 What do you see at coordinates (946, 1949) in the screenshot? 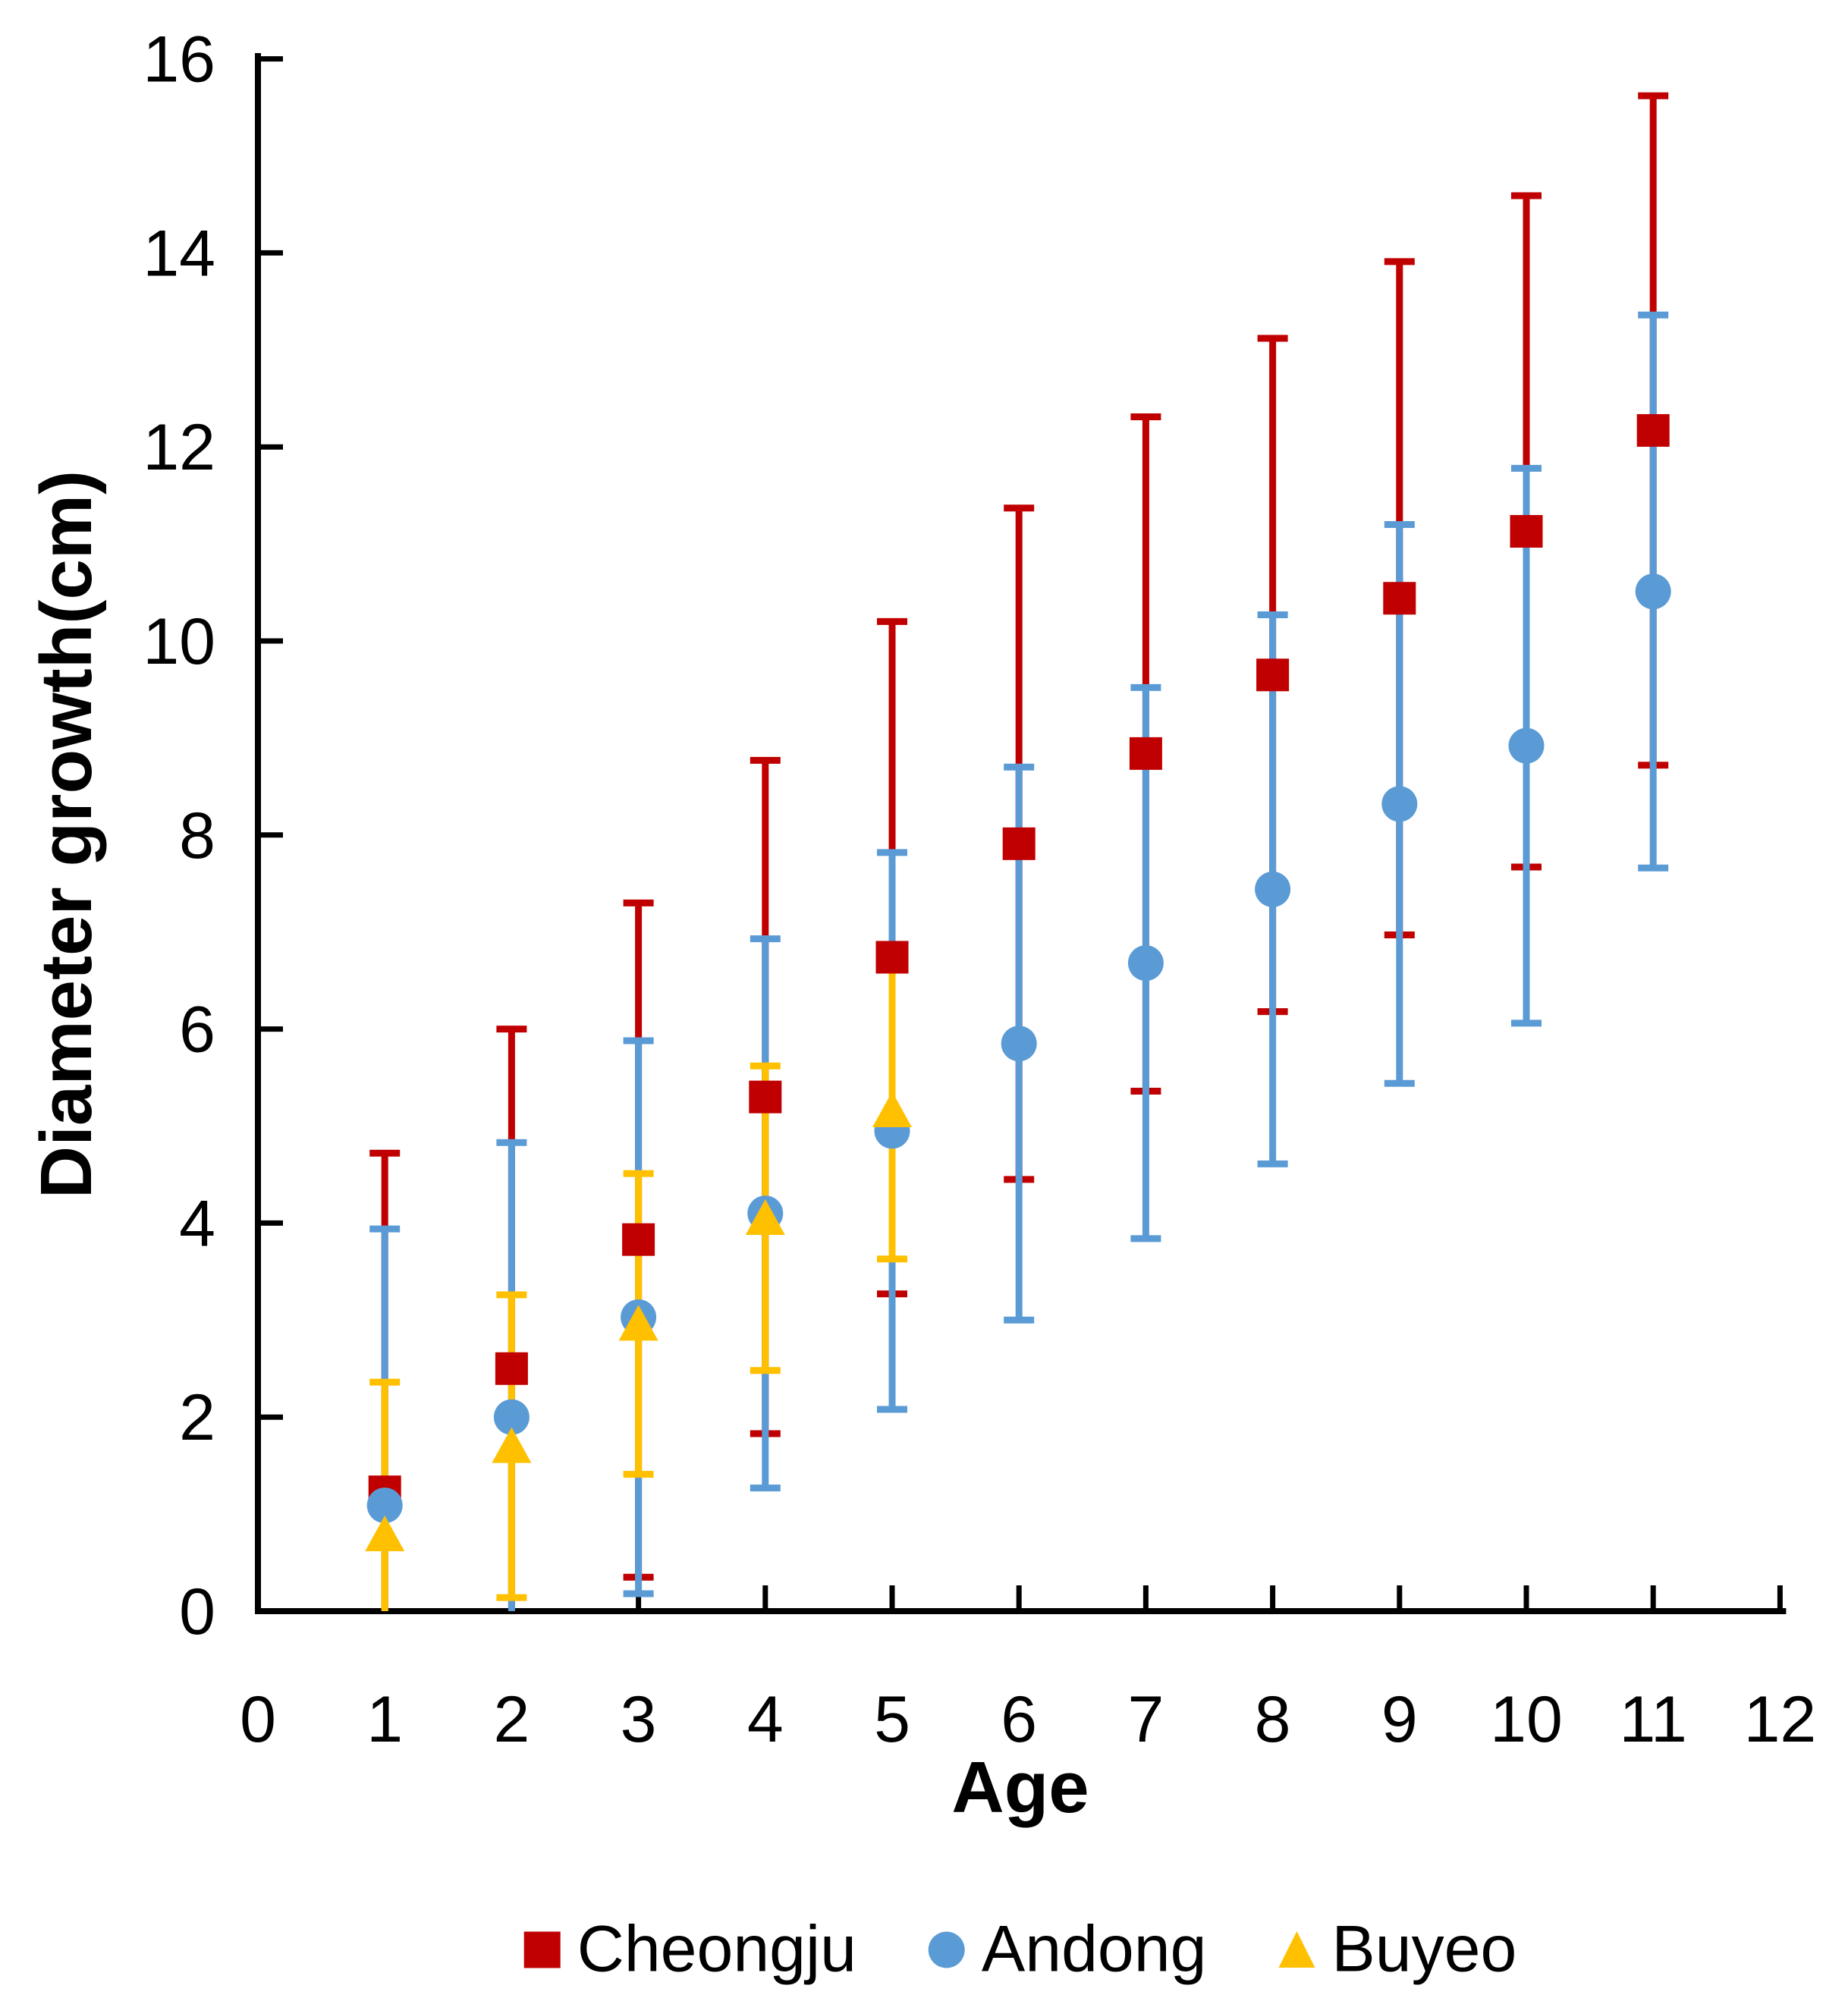
I see `andong-circle-icon` at bounding box center [946, 1949].